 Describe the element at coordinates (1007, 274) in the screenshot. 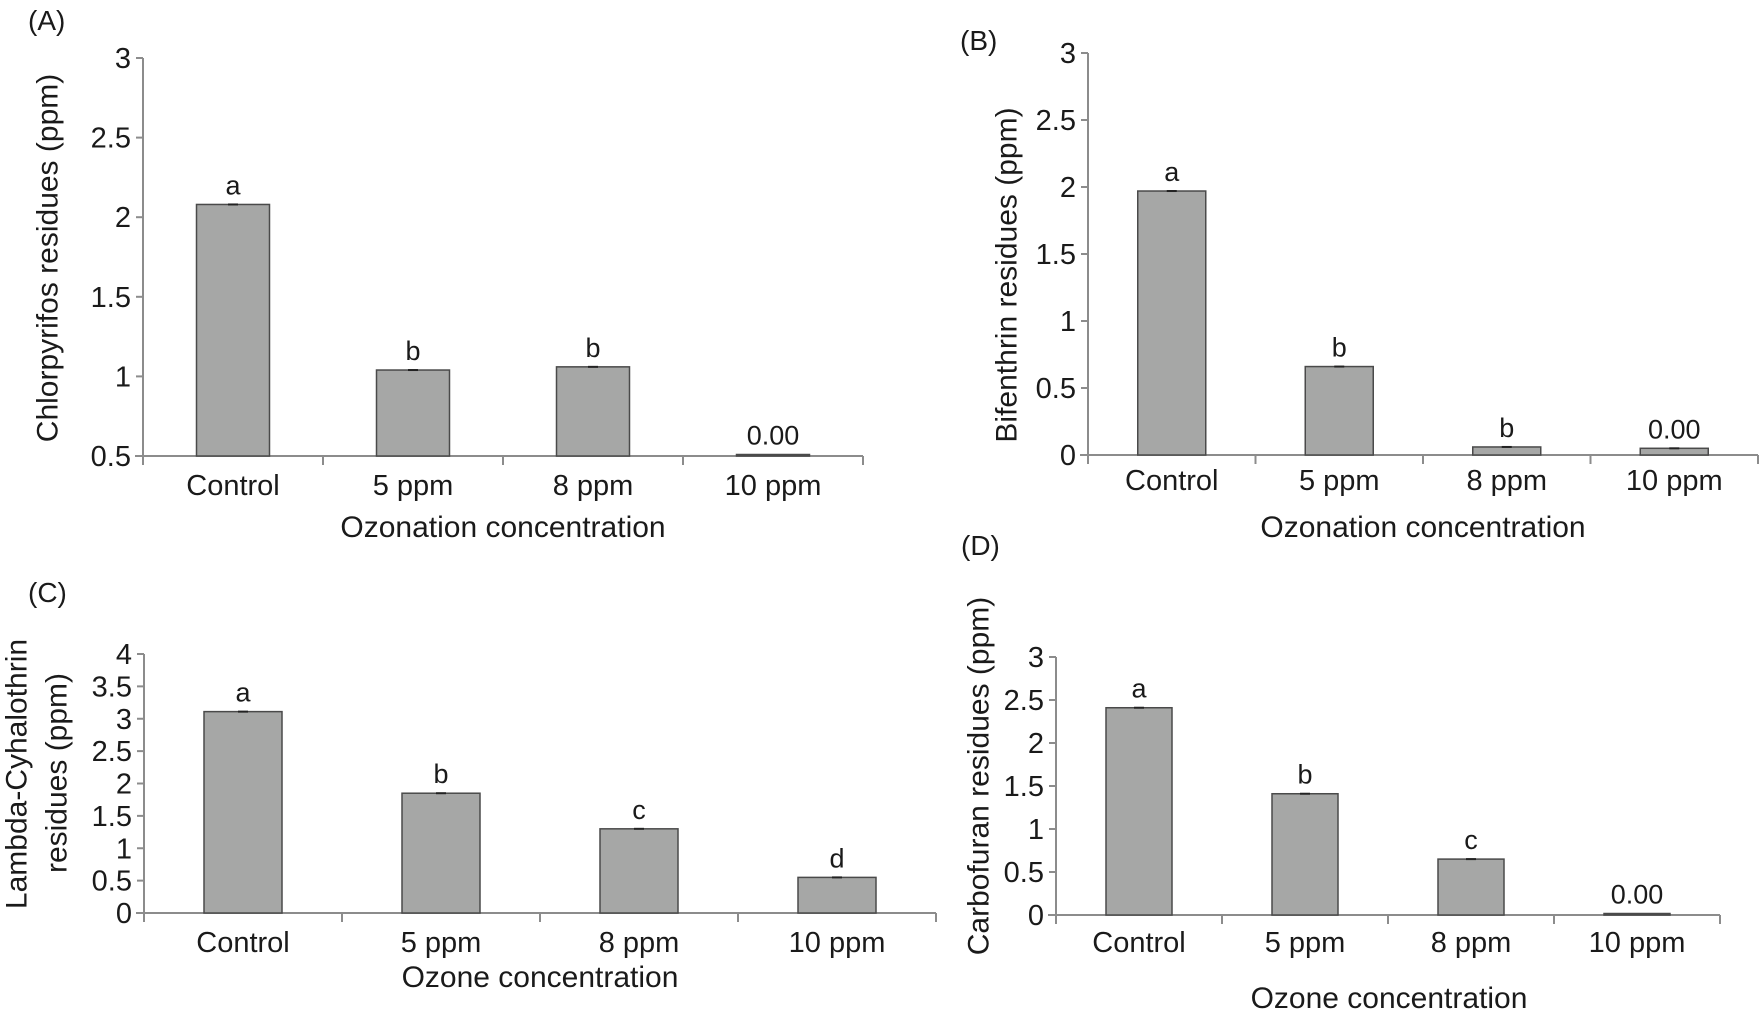

I see `y-axis-title: Bifenthrin residues (ppm)` at that location.